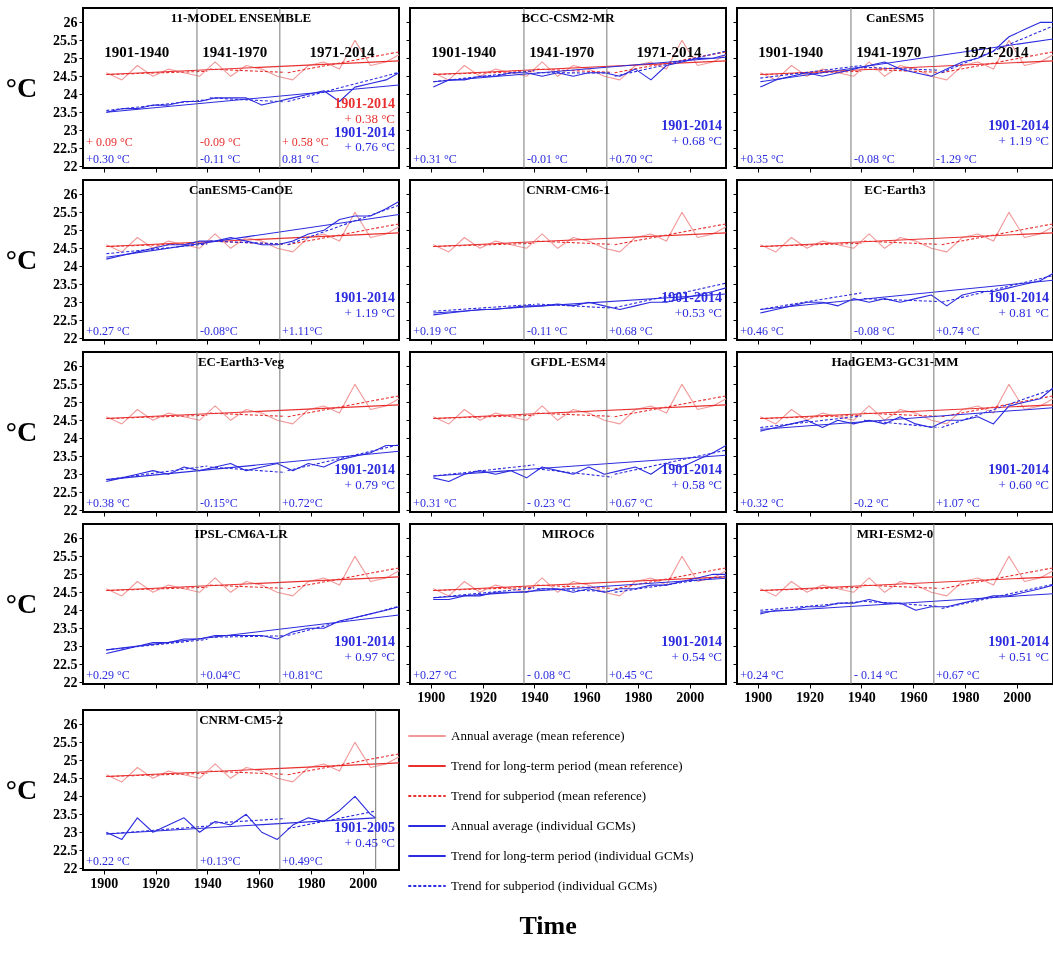 The image size is (1053, 978). I want to click on annotation: 1901-2005, so click(364, 827).